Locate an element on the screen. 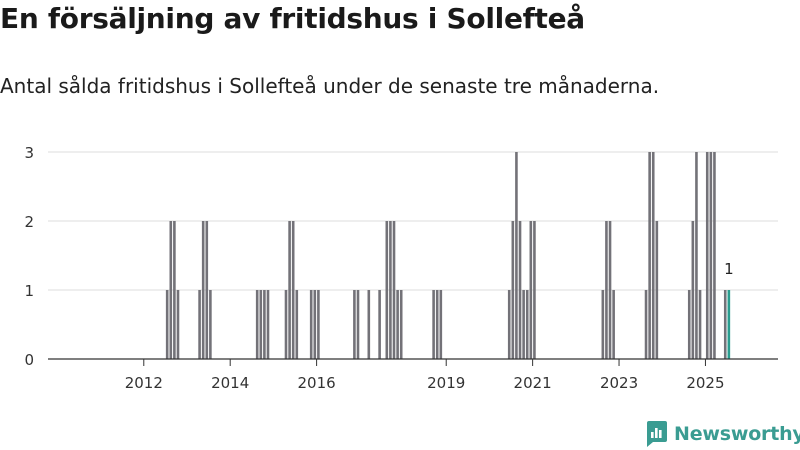  x-tick-label: 2025 is located at coordinates (705, 383).